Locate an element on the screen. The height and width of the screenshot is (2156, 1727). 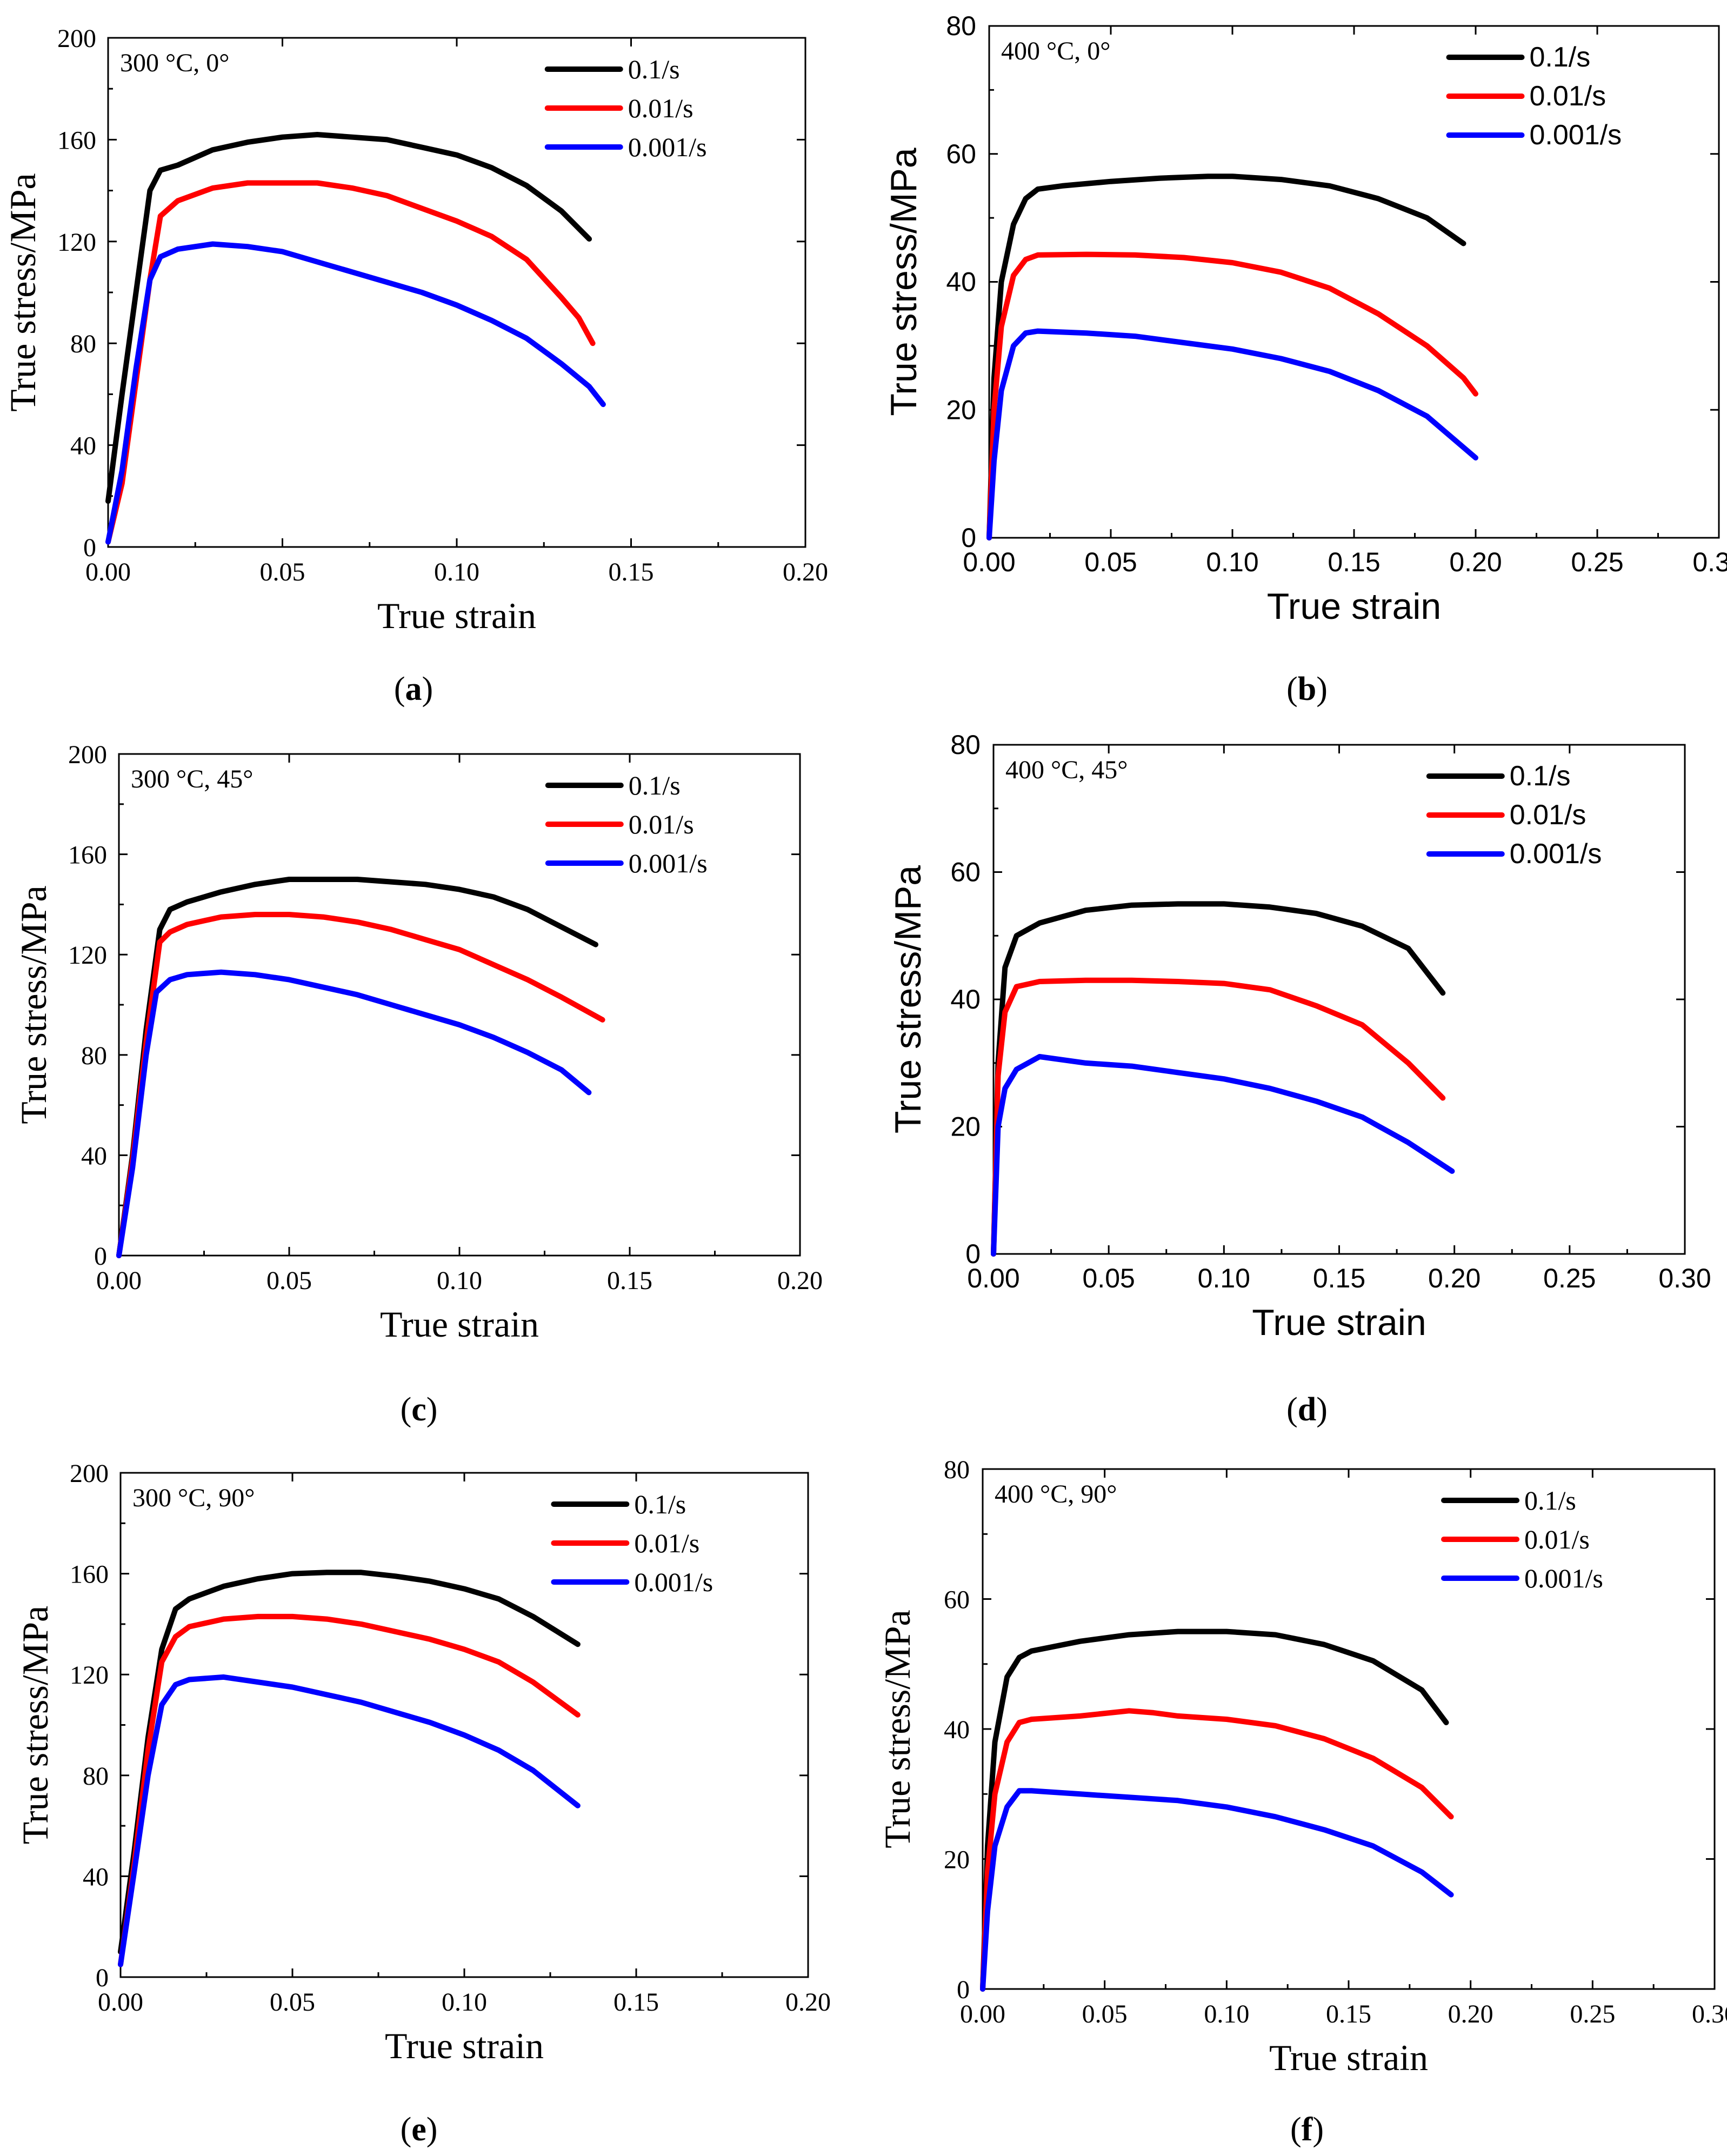
panel-caption: (c) is located at coordinates (419, 1410).